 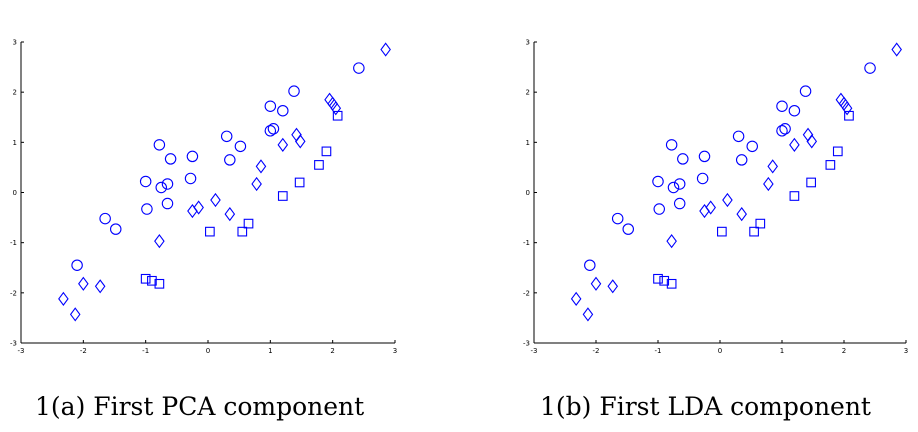 I want to click on x-tick-label: 1, so click(x=270, y=351).